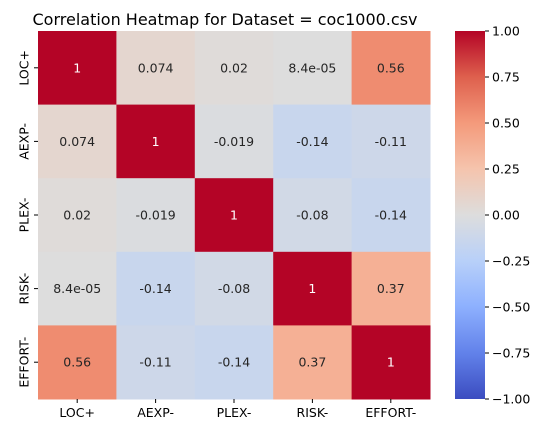 This screenshot has width=535, height=435. Describe the element at coordinates (24, 68) in the screenshot. I see `row-tick-label-0: LOC+` at that location.